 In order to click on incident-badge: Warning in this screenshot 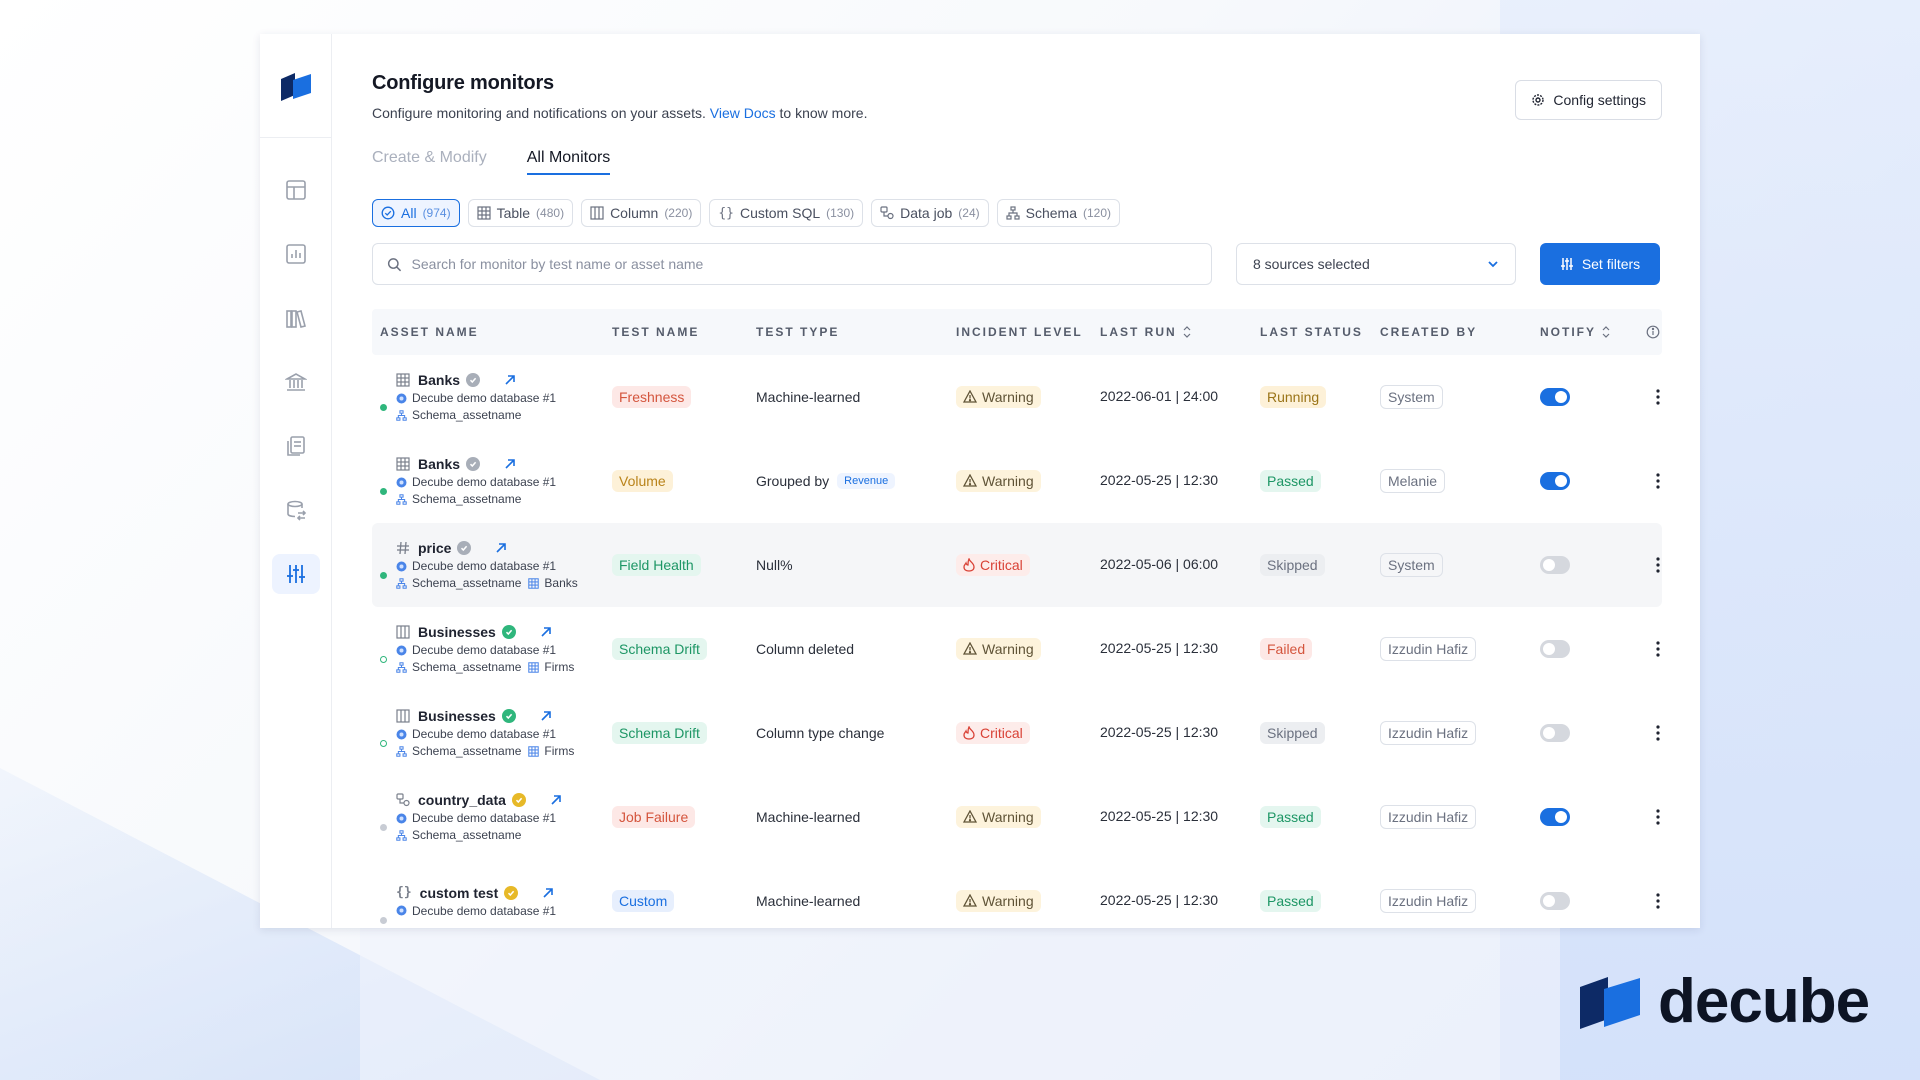, I will do `click(998, 648)`.